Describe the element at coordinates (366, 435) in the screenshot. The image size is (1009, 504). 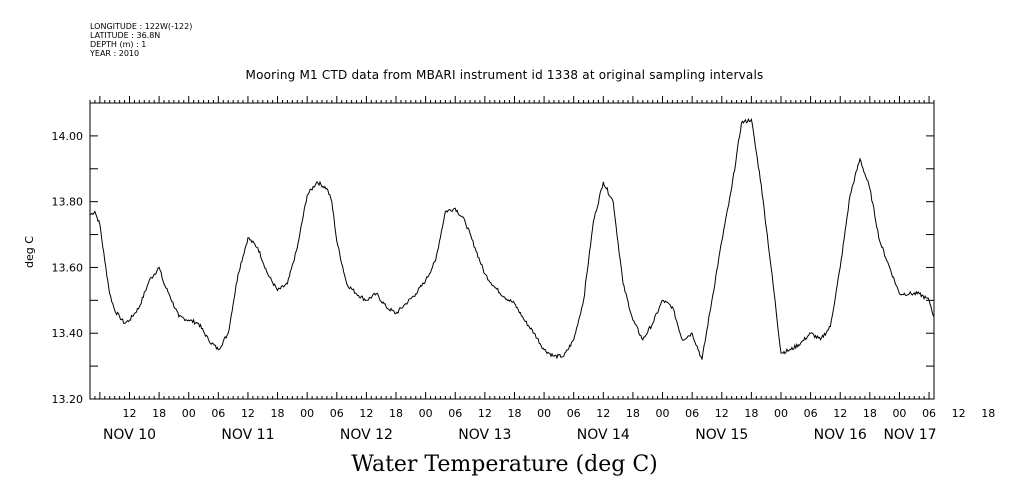
I see `x-day-label: NOV 12` at that location.